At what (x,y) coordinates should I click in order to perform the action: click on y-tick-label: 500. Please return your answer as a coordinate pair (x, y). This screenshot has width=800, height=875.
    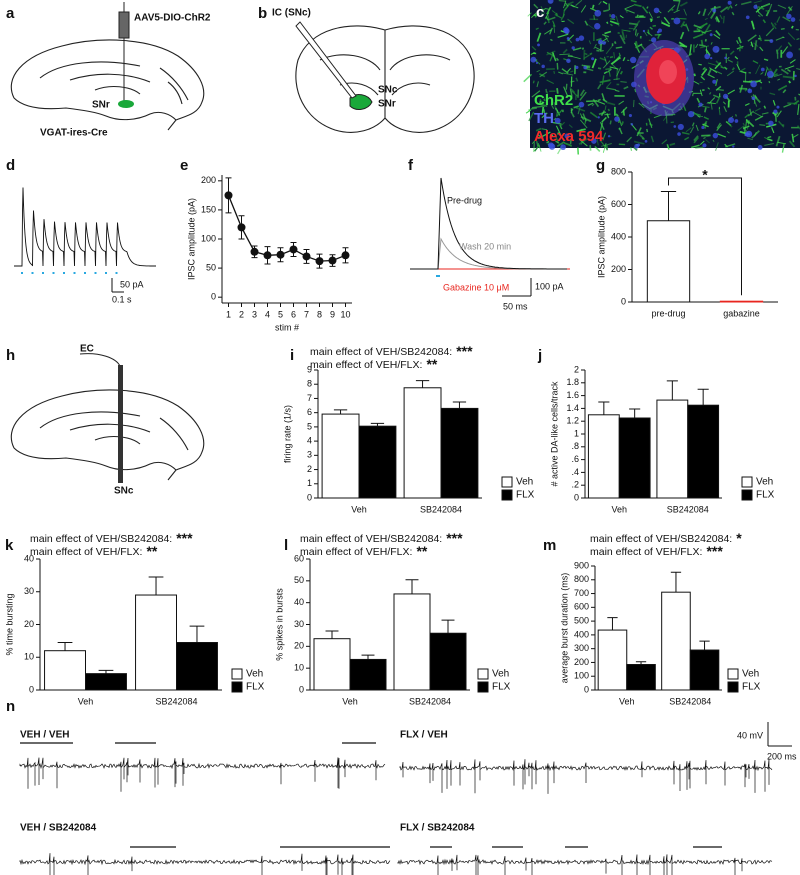
    Looking at the image, I should click on (581, 620).